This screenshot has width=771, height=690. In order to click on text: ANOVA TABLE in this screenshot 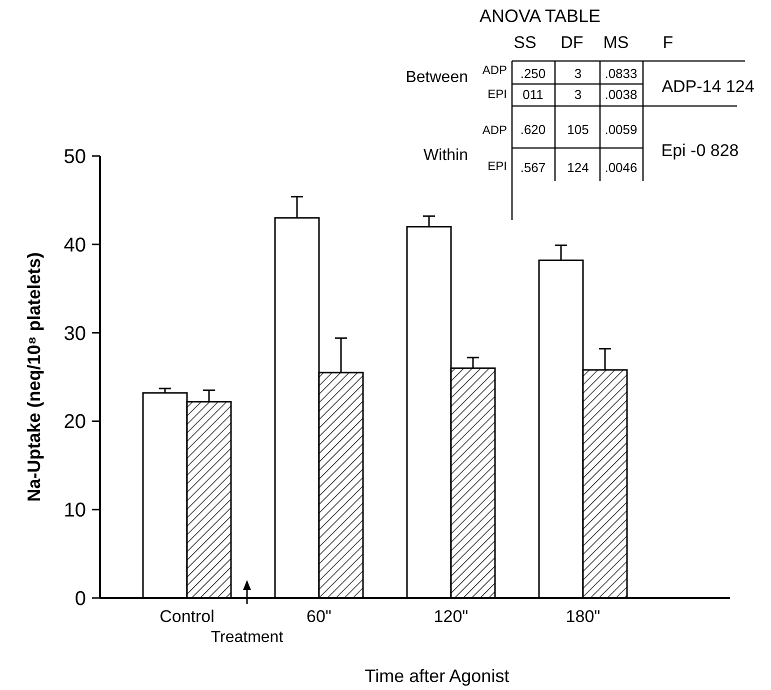, I will do `click(540, 16)`.